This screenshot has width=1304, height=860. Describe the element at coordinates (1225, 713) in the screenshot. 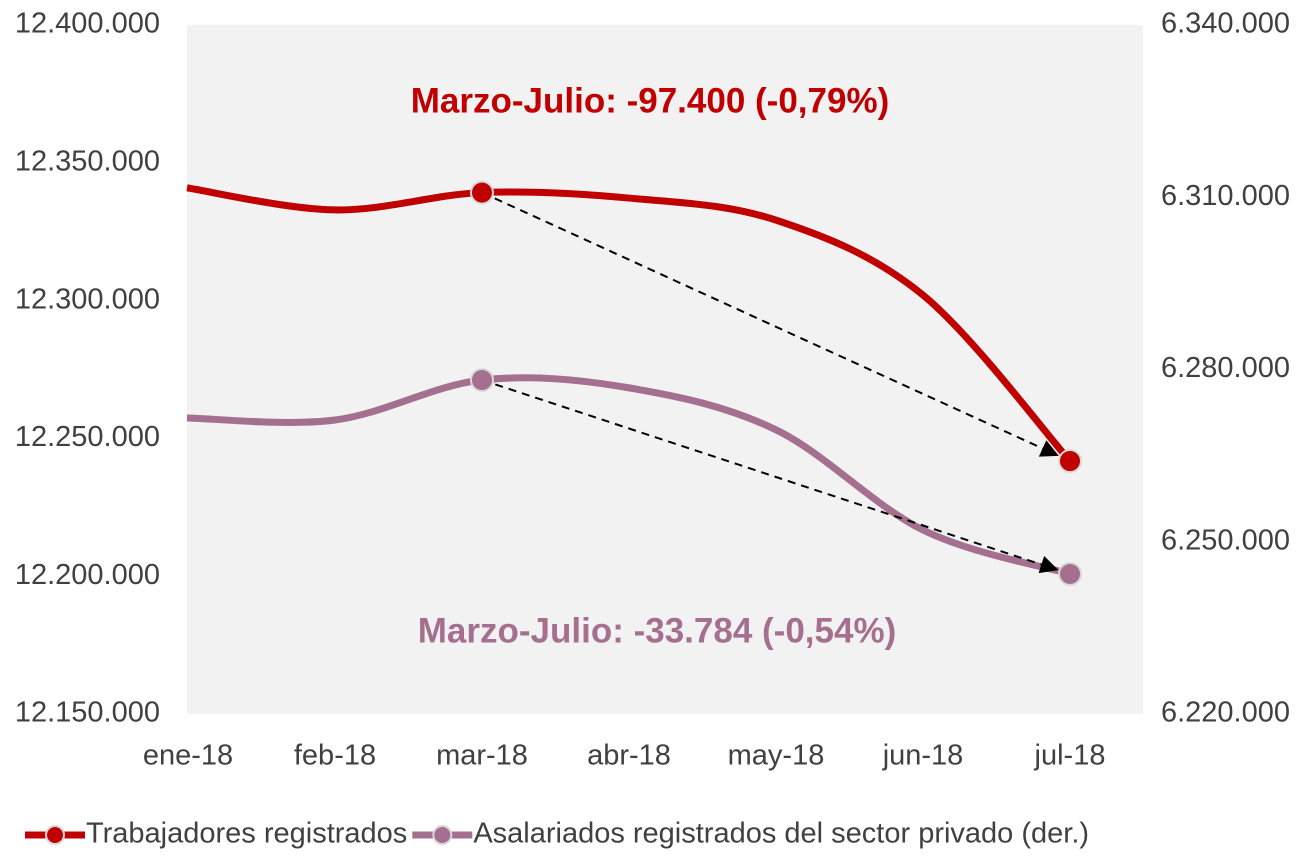

I see `y2-tick-label: 6.220.000` at that location.